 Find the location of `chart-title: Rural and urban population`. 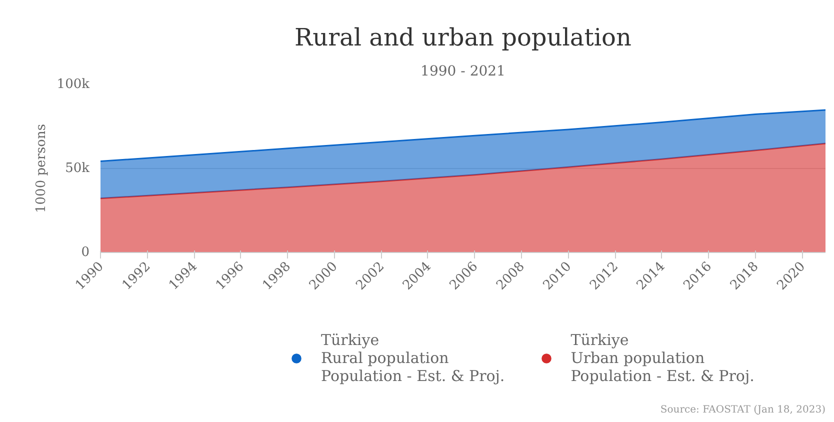

chart-title: Rural and urban population is located at coordinates (463, 38).